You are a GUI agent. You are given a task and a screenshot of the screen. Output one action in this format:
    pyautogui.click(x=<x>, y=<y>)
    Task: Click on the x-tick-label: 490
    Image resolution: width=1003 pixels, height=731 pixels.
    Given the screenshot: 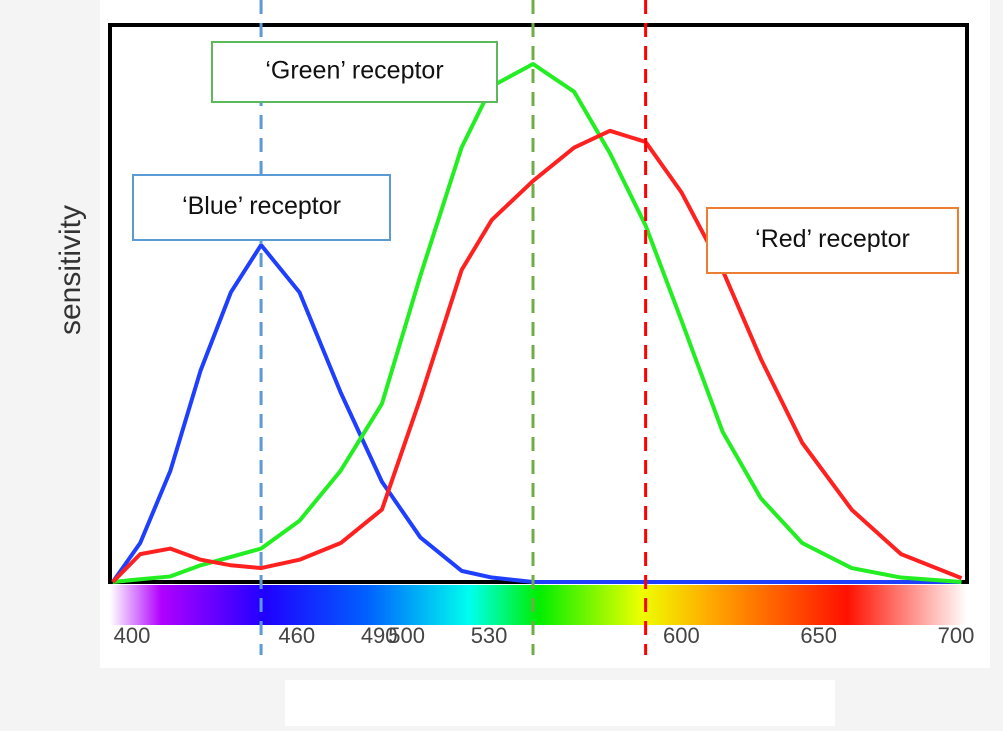 What is the action you would take?
    pyautogui.click(x=379, y=635)
    